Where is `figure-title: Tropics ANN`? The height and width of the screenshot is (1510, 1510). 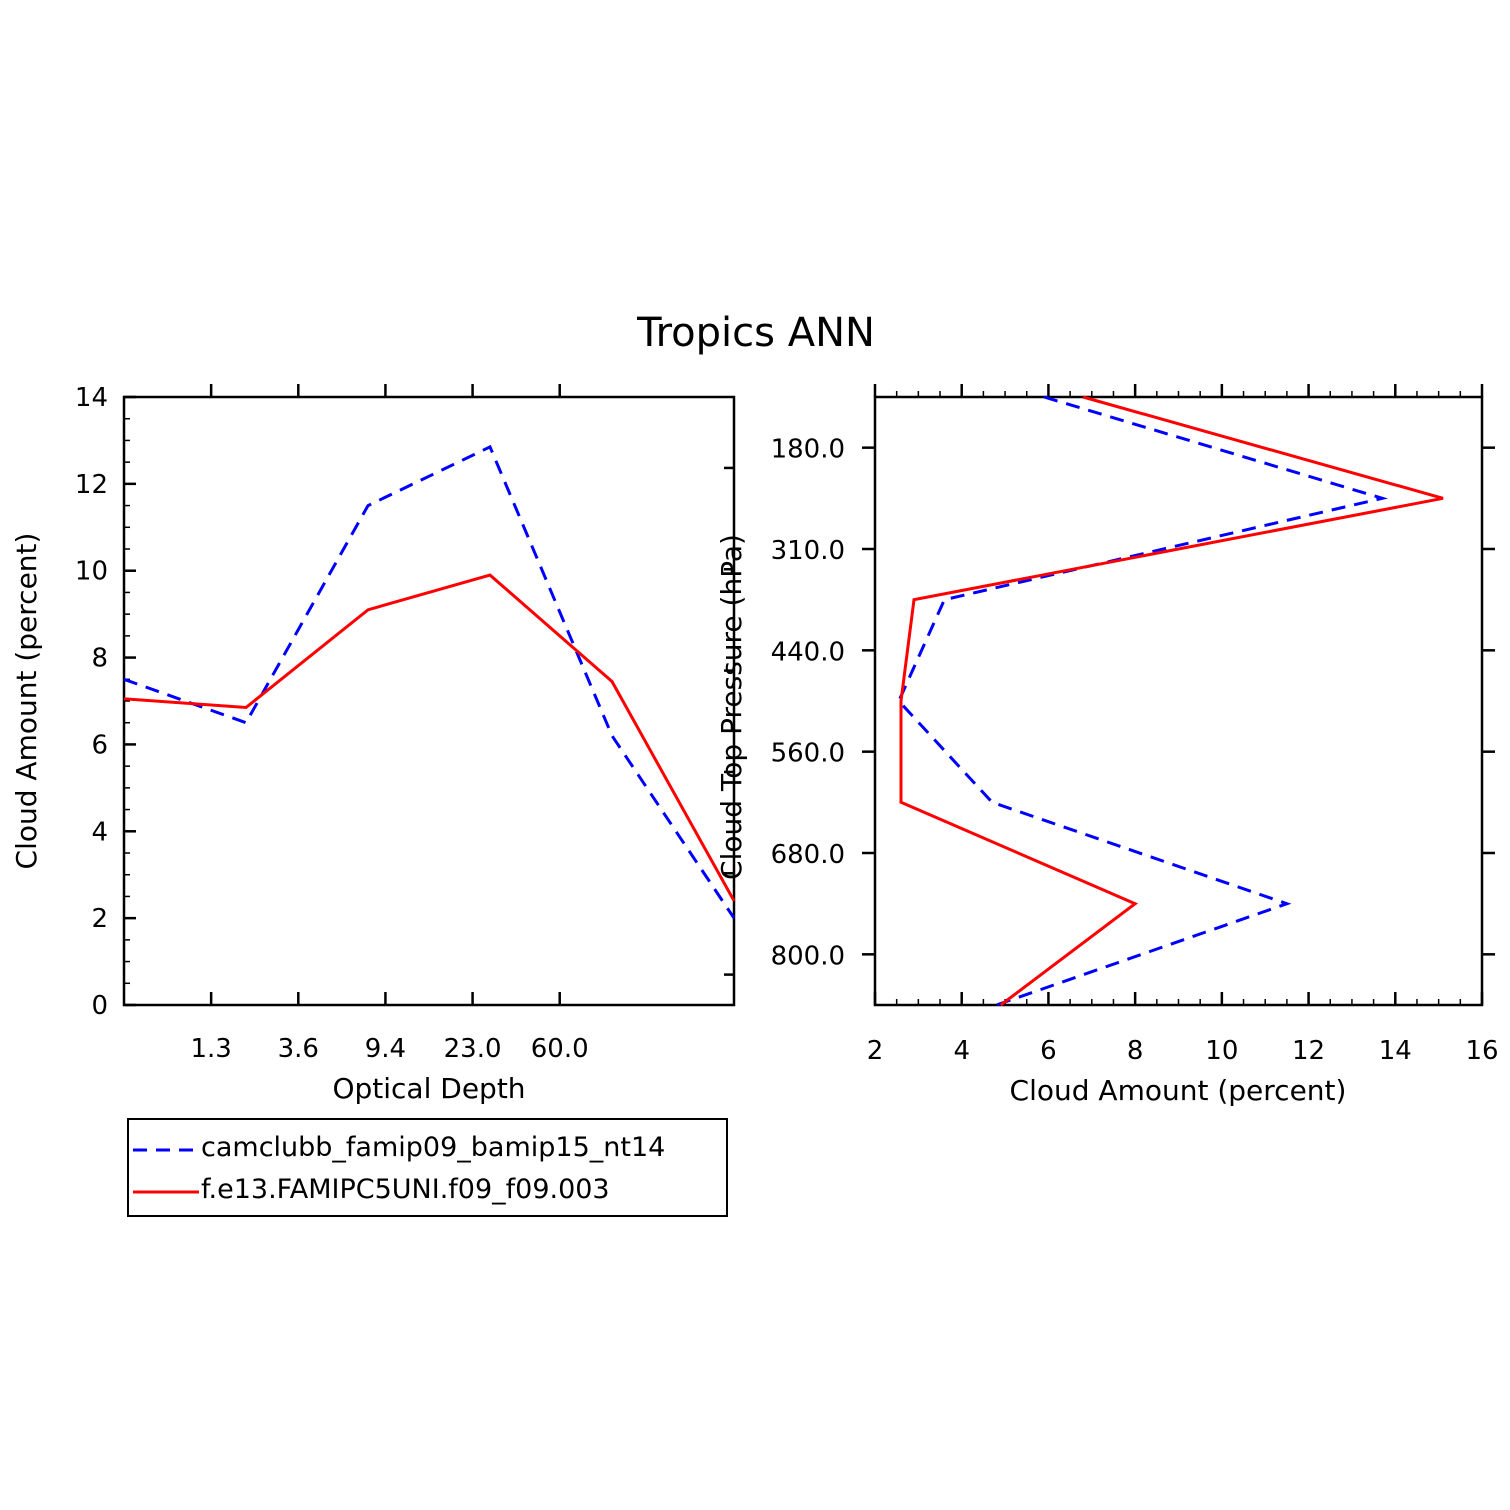 figure-title: Tropics ANN is located at coordinates (755, 333).